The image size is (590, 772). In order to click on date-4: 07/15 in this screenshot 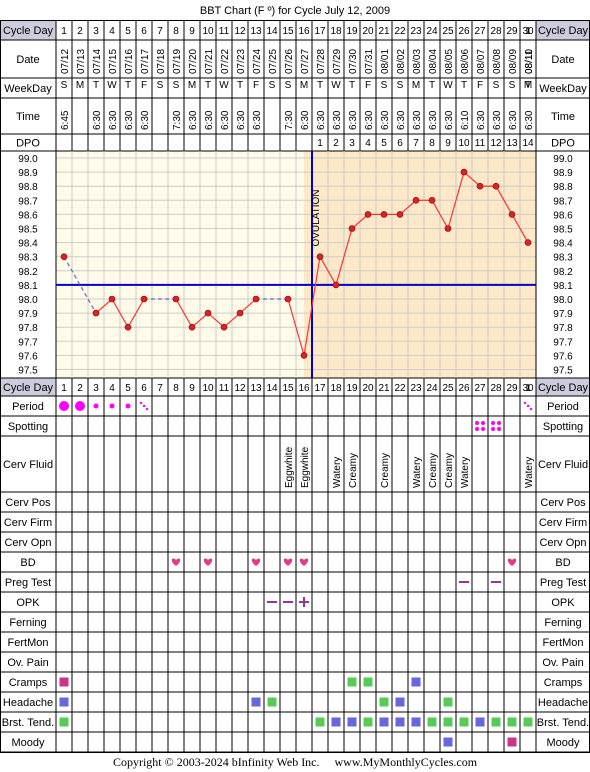, I will do `click(113, 61)`.